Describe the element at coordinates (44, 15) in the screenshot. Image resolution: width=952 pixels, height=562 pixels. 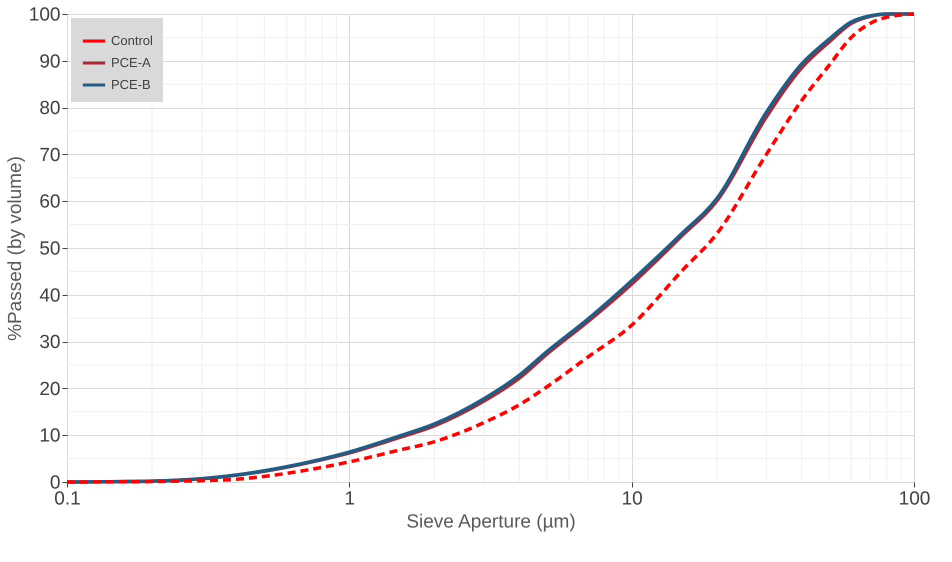
I see `y-tick-label: 100` at that location.